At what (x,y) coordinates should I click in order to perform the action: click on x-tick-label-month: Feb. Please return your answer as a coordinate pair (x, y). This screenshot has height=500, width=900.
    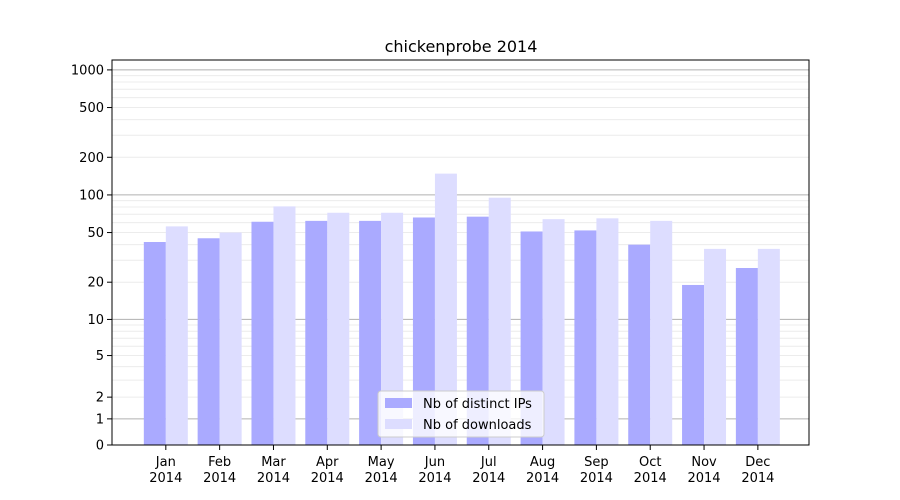
    Looking at the image, I should click on (219, 462).